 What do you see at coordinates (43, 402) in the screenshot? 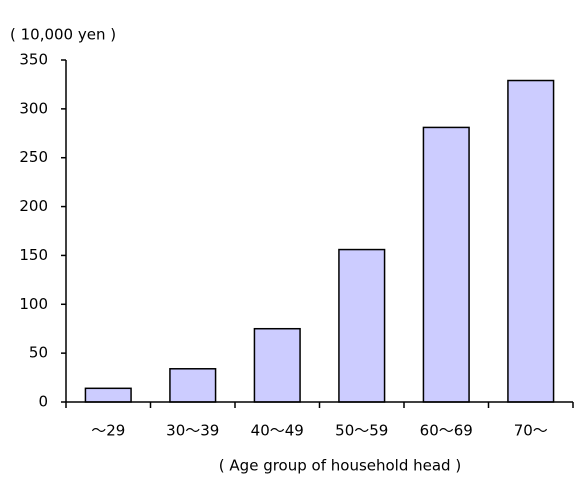
I see `y-tick-label: 0` at bounding box center [43, 402].